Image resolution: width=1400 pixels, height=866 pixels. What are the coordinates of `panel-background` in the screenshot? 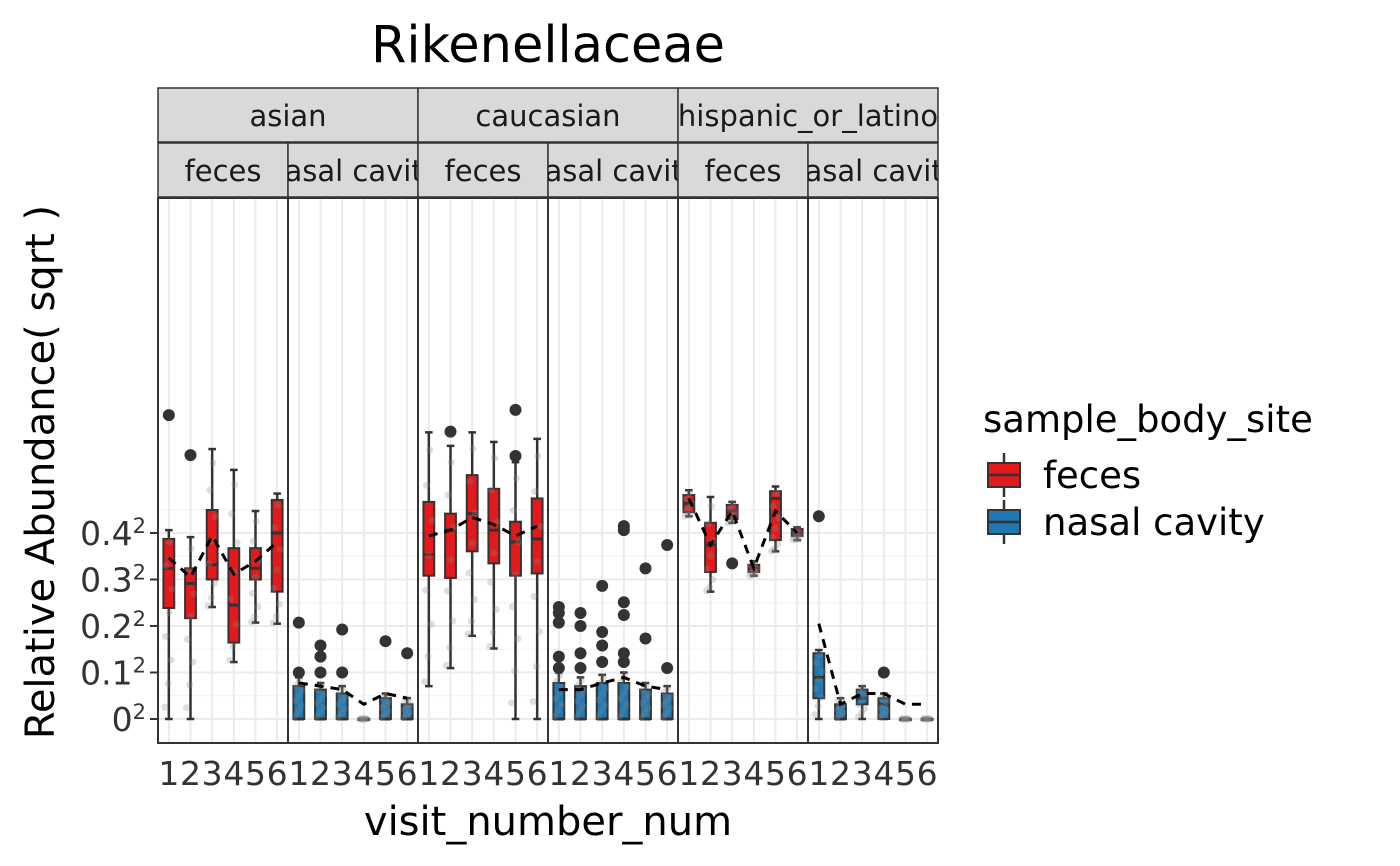 It's located at (353, 470).